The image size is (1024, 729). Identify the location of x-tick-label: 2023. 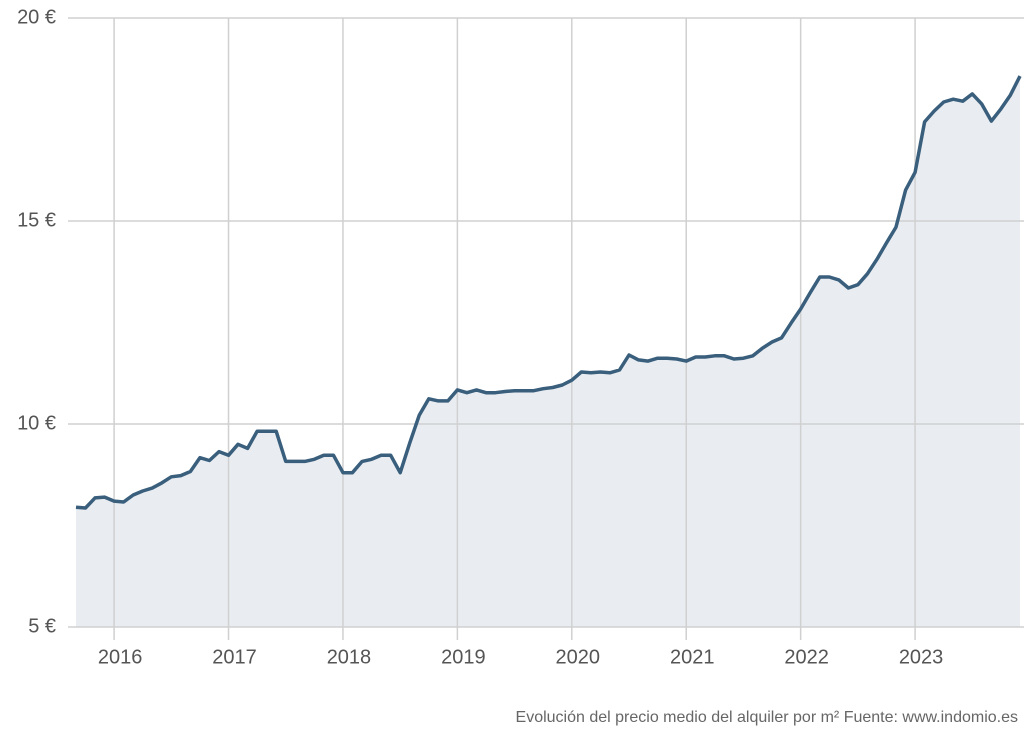
(921, 657).